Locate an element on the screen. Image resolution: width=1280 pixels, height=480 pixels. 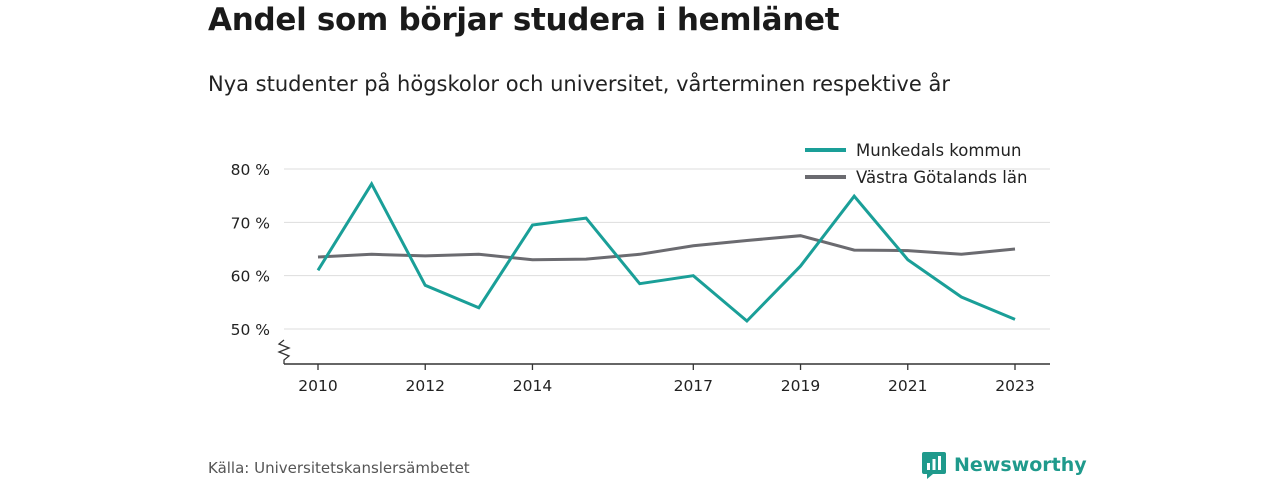
x-tick-label: 2010 is located at coordinates (317, 386).